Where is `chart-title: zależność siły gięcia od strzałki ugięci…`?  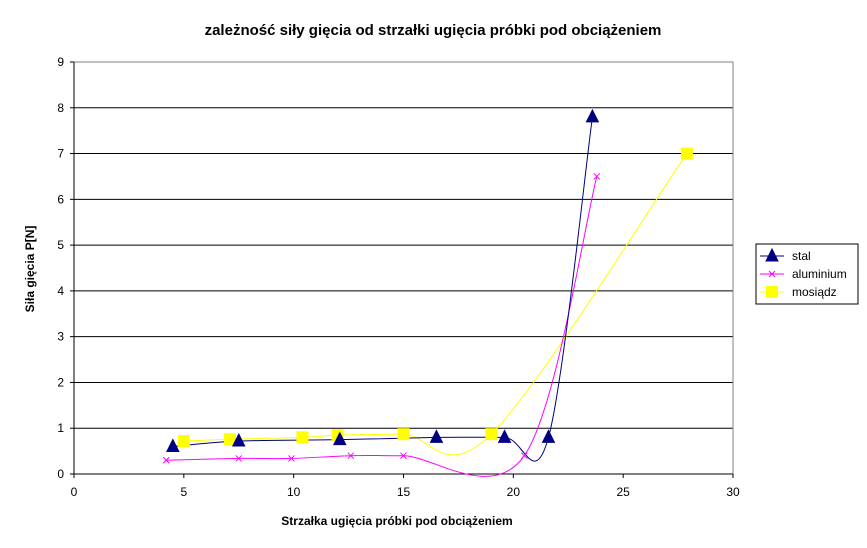
chart-title: zależność siły gięcia od strzałki ugięci… is located at coordinates (433, 30).